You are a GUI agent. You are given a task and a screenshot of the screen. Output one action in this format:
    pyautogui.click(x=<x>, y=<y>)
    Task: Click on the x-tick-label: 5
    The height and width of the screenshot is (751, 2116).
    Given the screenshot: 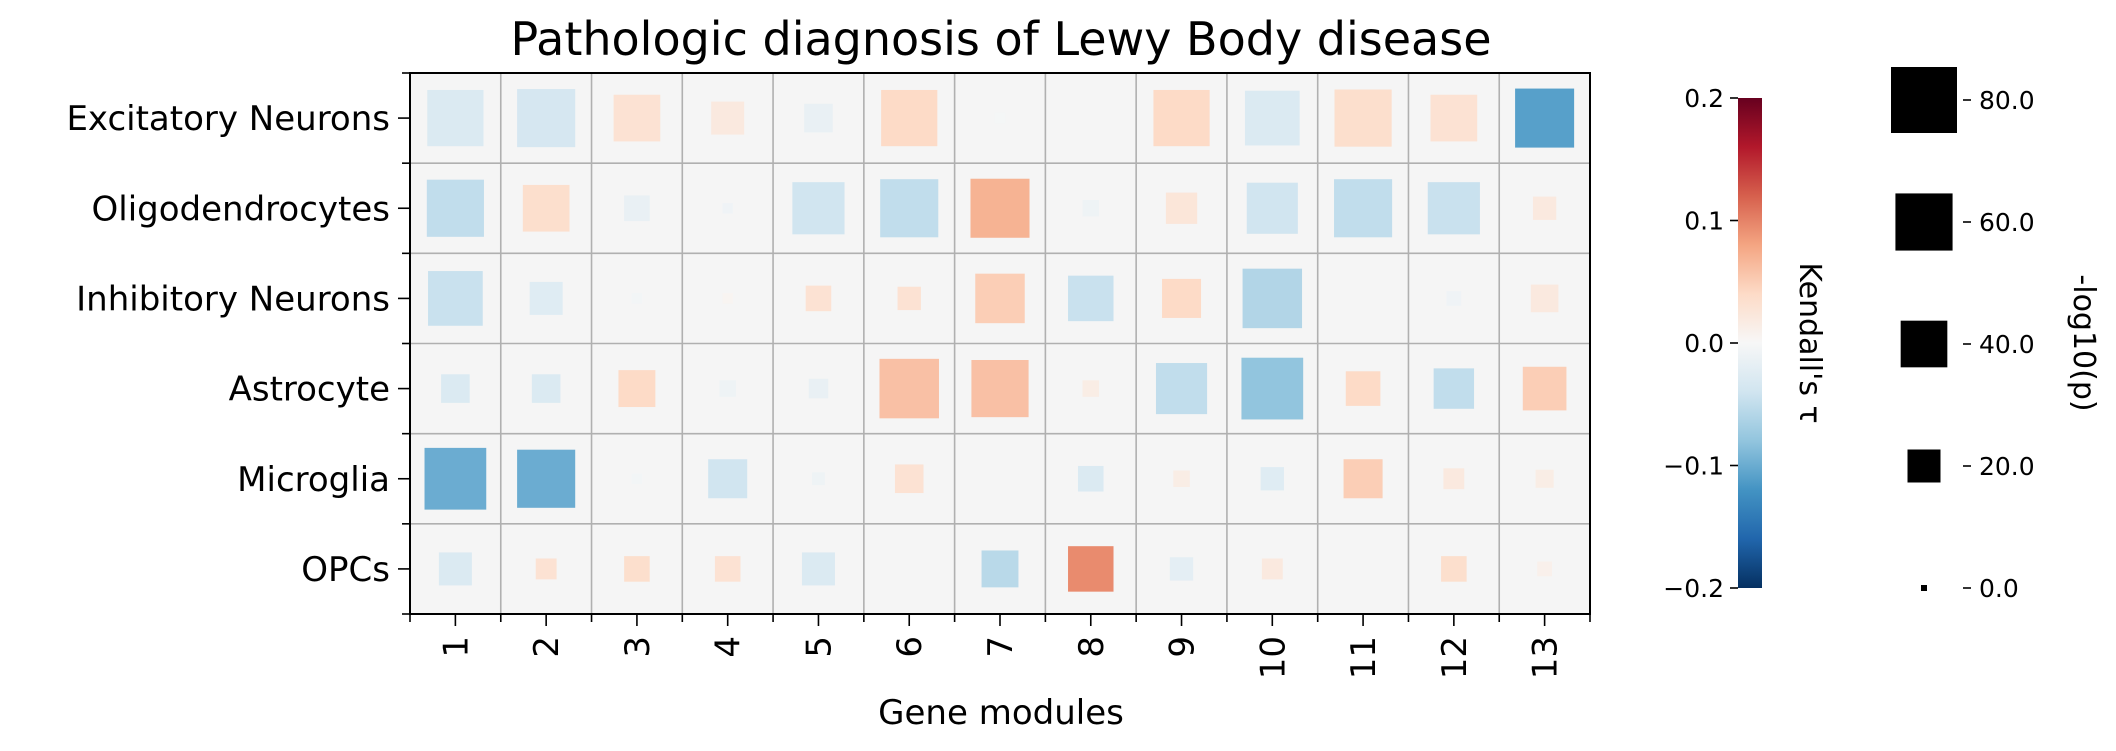 What is the action you would take?
    pyautogui.click(x=819, y=647)
    